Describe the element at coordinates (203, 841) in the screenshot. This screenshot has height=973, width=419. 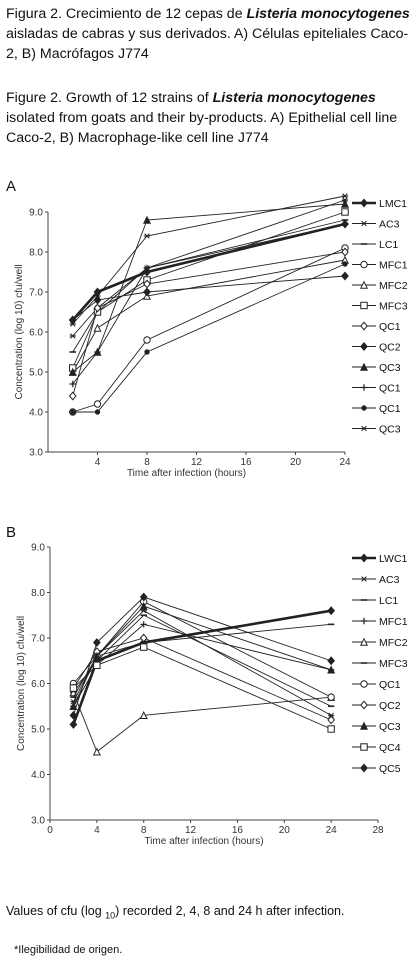
I see `x-axis-label: Time after infection (hours)` at that location.